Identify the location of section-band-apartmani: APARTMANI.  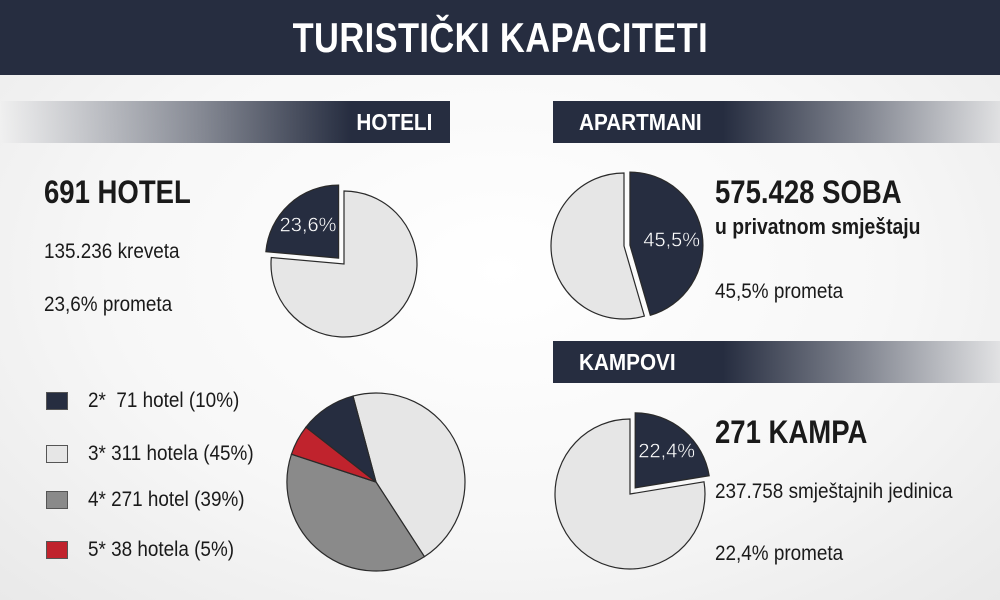
(776, 122).